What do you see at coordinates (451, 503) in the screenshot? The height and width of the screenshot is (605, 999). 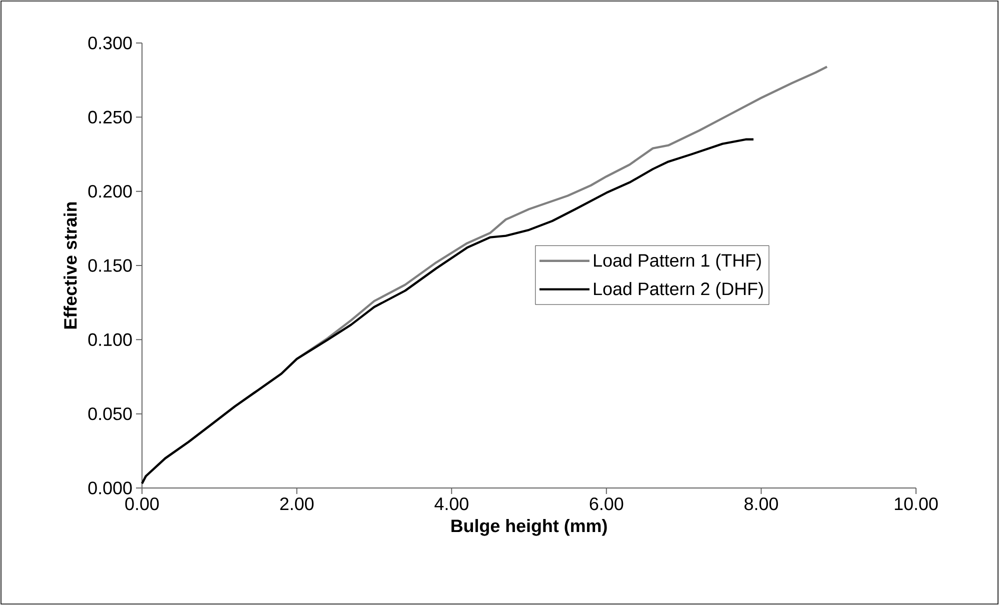 I see `x-tick-label: 4.00` at bounding box center [451, 503].